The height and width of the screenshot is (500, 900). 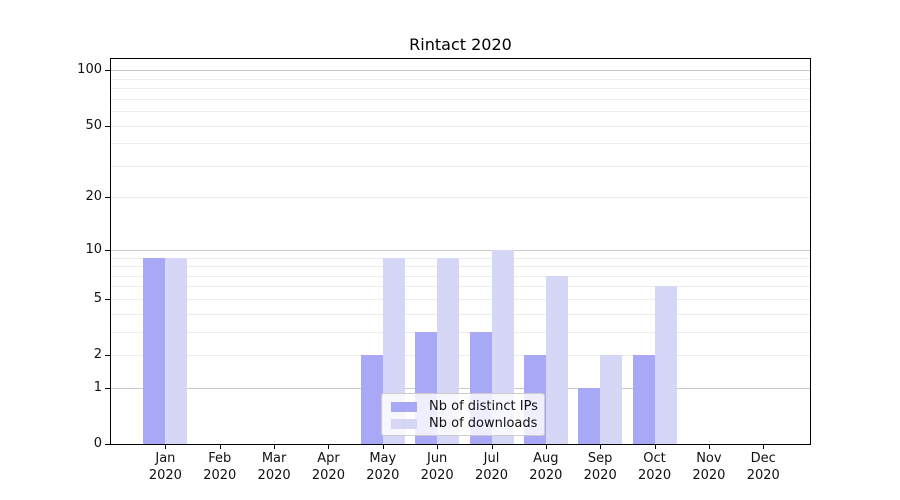 I want to click on x-tick-month: Dec, so click(x=763, y=458).